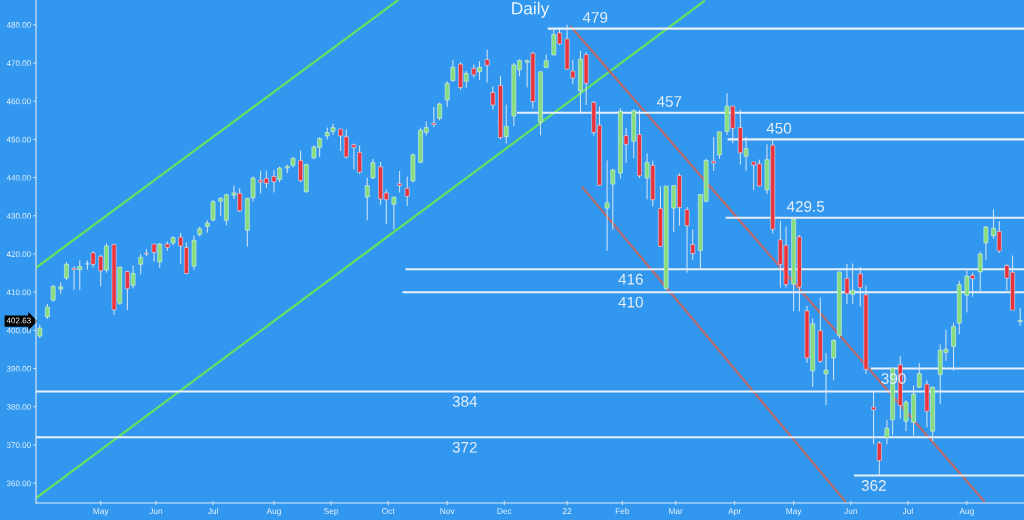 The image size is (1024, 520). Describe the element at coordinates (567, 511) in the screenshot. I see `x-tick-label: 22` at that location.